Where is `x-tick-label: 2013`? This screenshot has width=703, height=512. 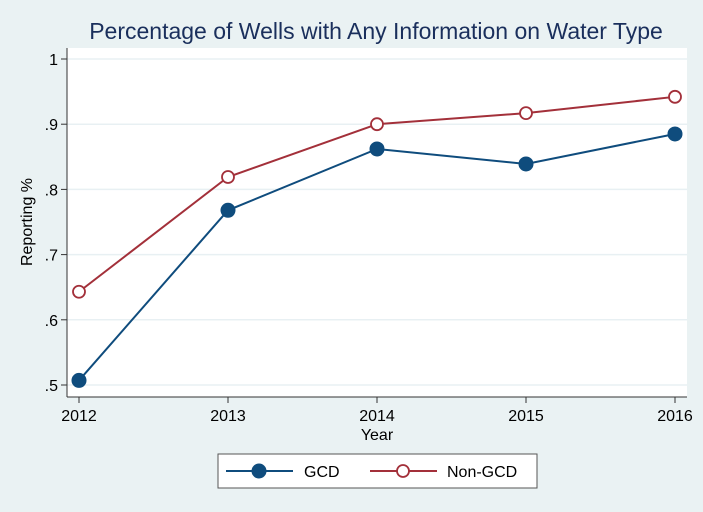 x-tick-label: 2013 is located at coordinates (228, 416).